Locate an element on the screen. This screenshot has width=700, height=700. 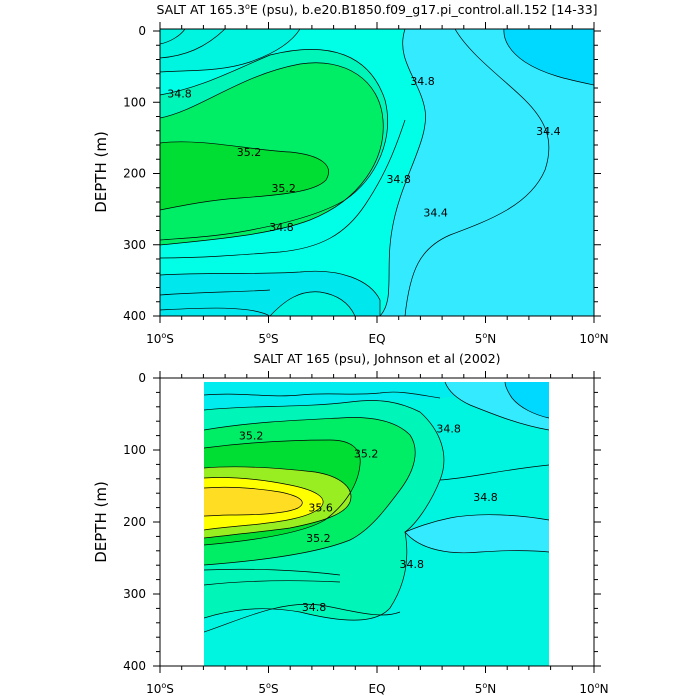
panel-observed-contour-labels: 35.2 35.2 34.8 35.6 35.2 34.8 34.8 34.8 is located at coordinates (368, 518).